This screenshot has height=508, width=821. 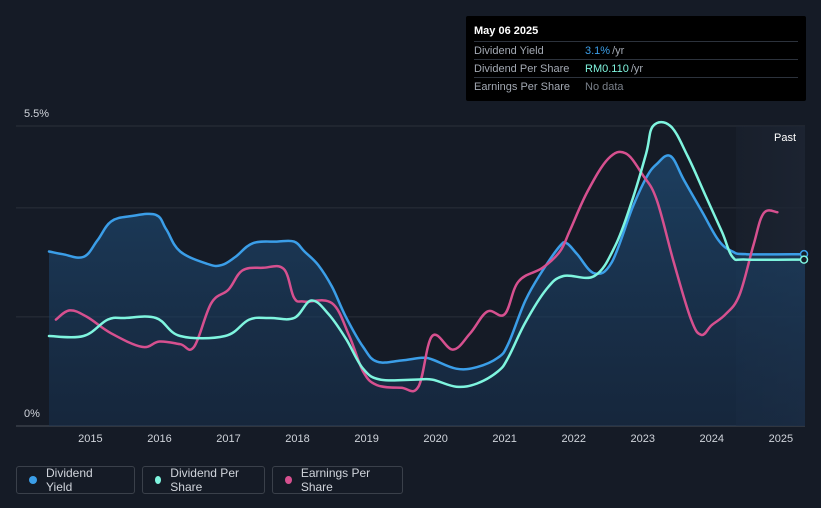 I want to click on legend-item-dividend-yield: Dividend Yield, so click(x=75, y=480).